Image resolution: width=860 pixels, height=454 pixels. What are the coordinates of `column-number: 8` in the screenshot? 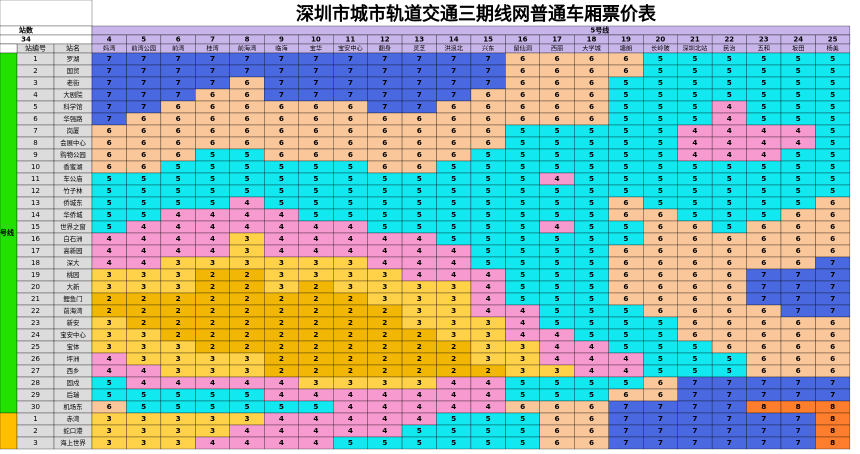 It's located at (247, 40).